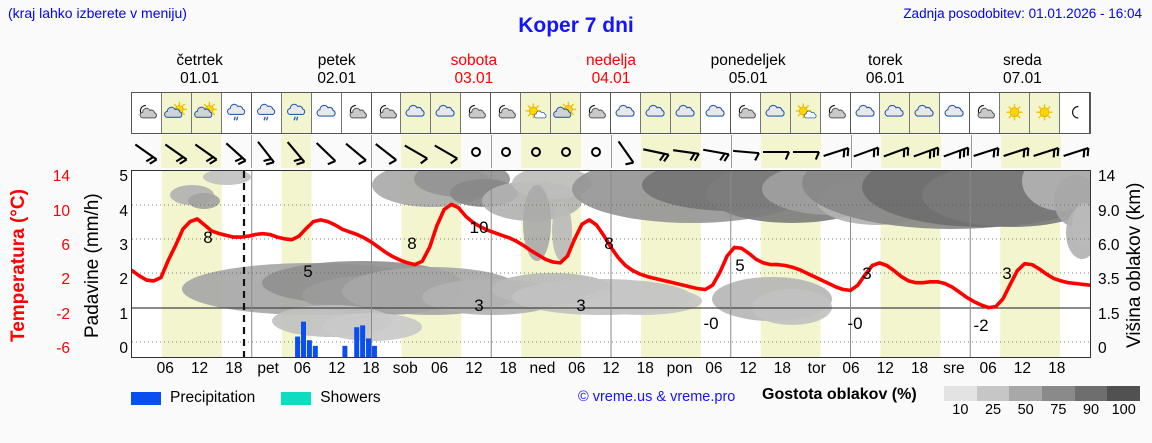  What do you see at coordinates (193, 398) in the screenshot?
I see `legend-item-precipitation: Precipitation` at bounding box center [193, 398].